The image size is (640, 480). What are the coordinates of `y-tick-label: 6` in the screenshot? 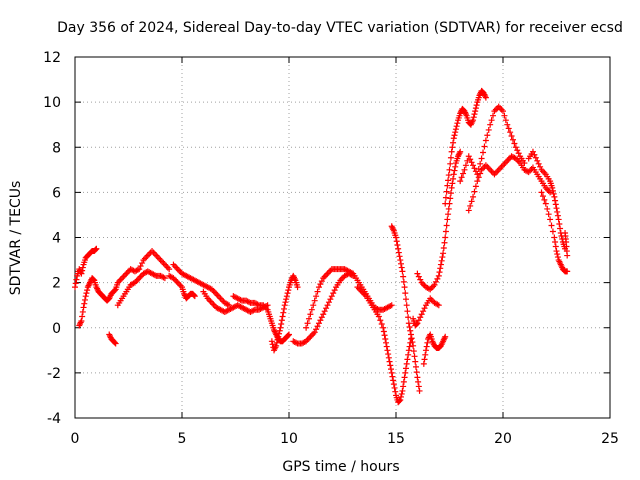 It's located at (56, 193).